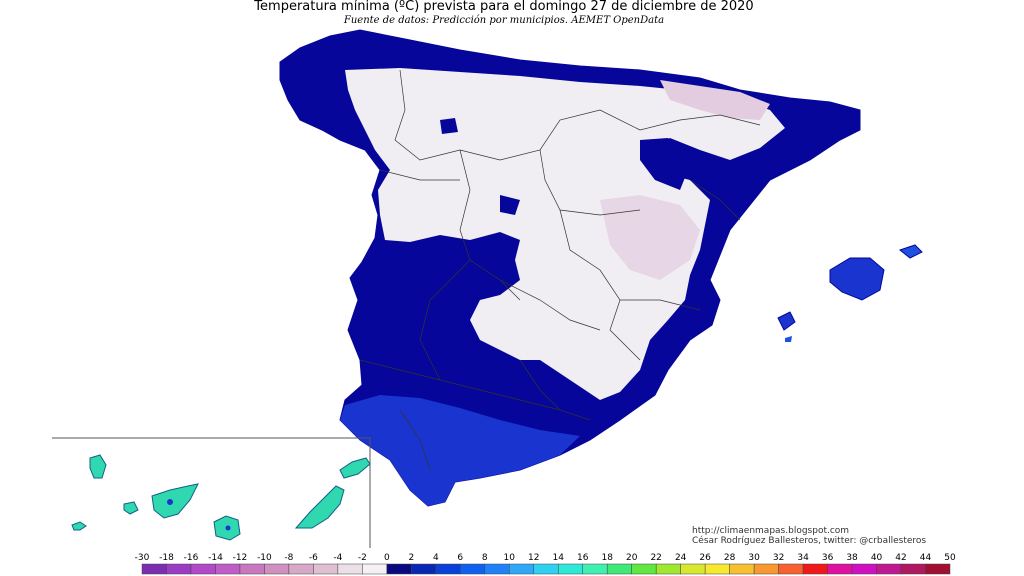  I want to click on credit-url: http://climaenmapas.blogspot.com, so click(771, 531).